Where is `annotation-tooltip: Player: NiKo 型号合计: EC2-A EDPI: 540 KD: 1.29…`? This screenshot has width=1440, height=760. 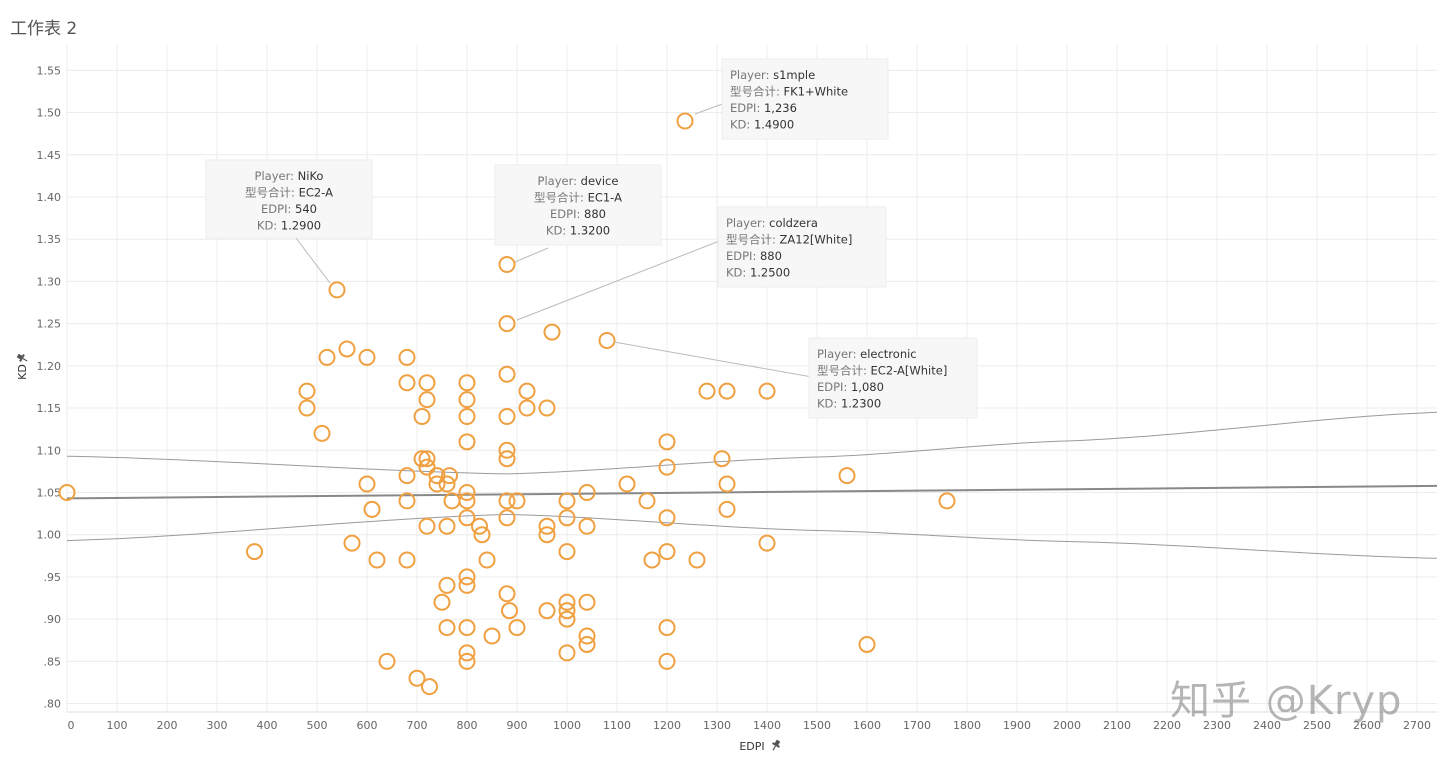 annotation-tooltip: Player: NiKo 型号合计: EC2-A EDPI: 540 KD: 1.29… is located at coordinates (289, 199).